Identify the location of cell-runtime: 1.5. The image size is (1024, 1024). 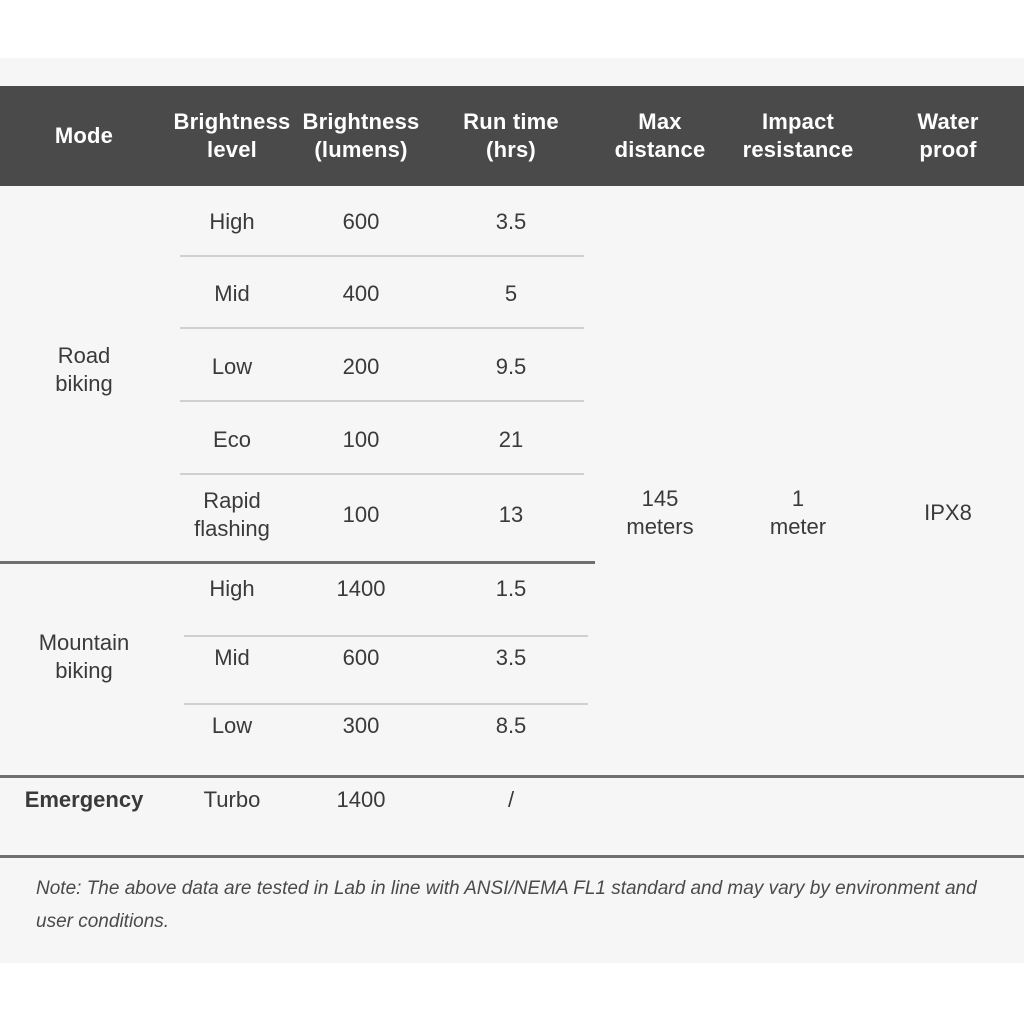
(511, 589).